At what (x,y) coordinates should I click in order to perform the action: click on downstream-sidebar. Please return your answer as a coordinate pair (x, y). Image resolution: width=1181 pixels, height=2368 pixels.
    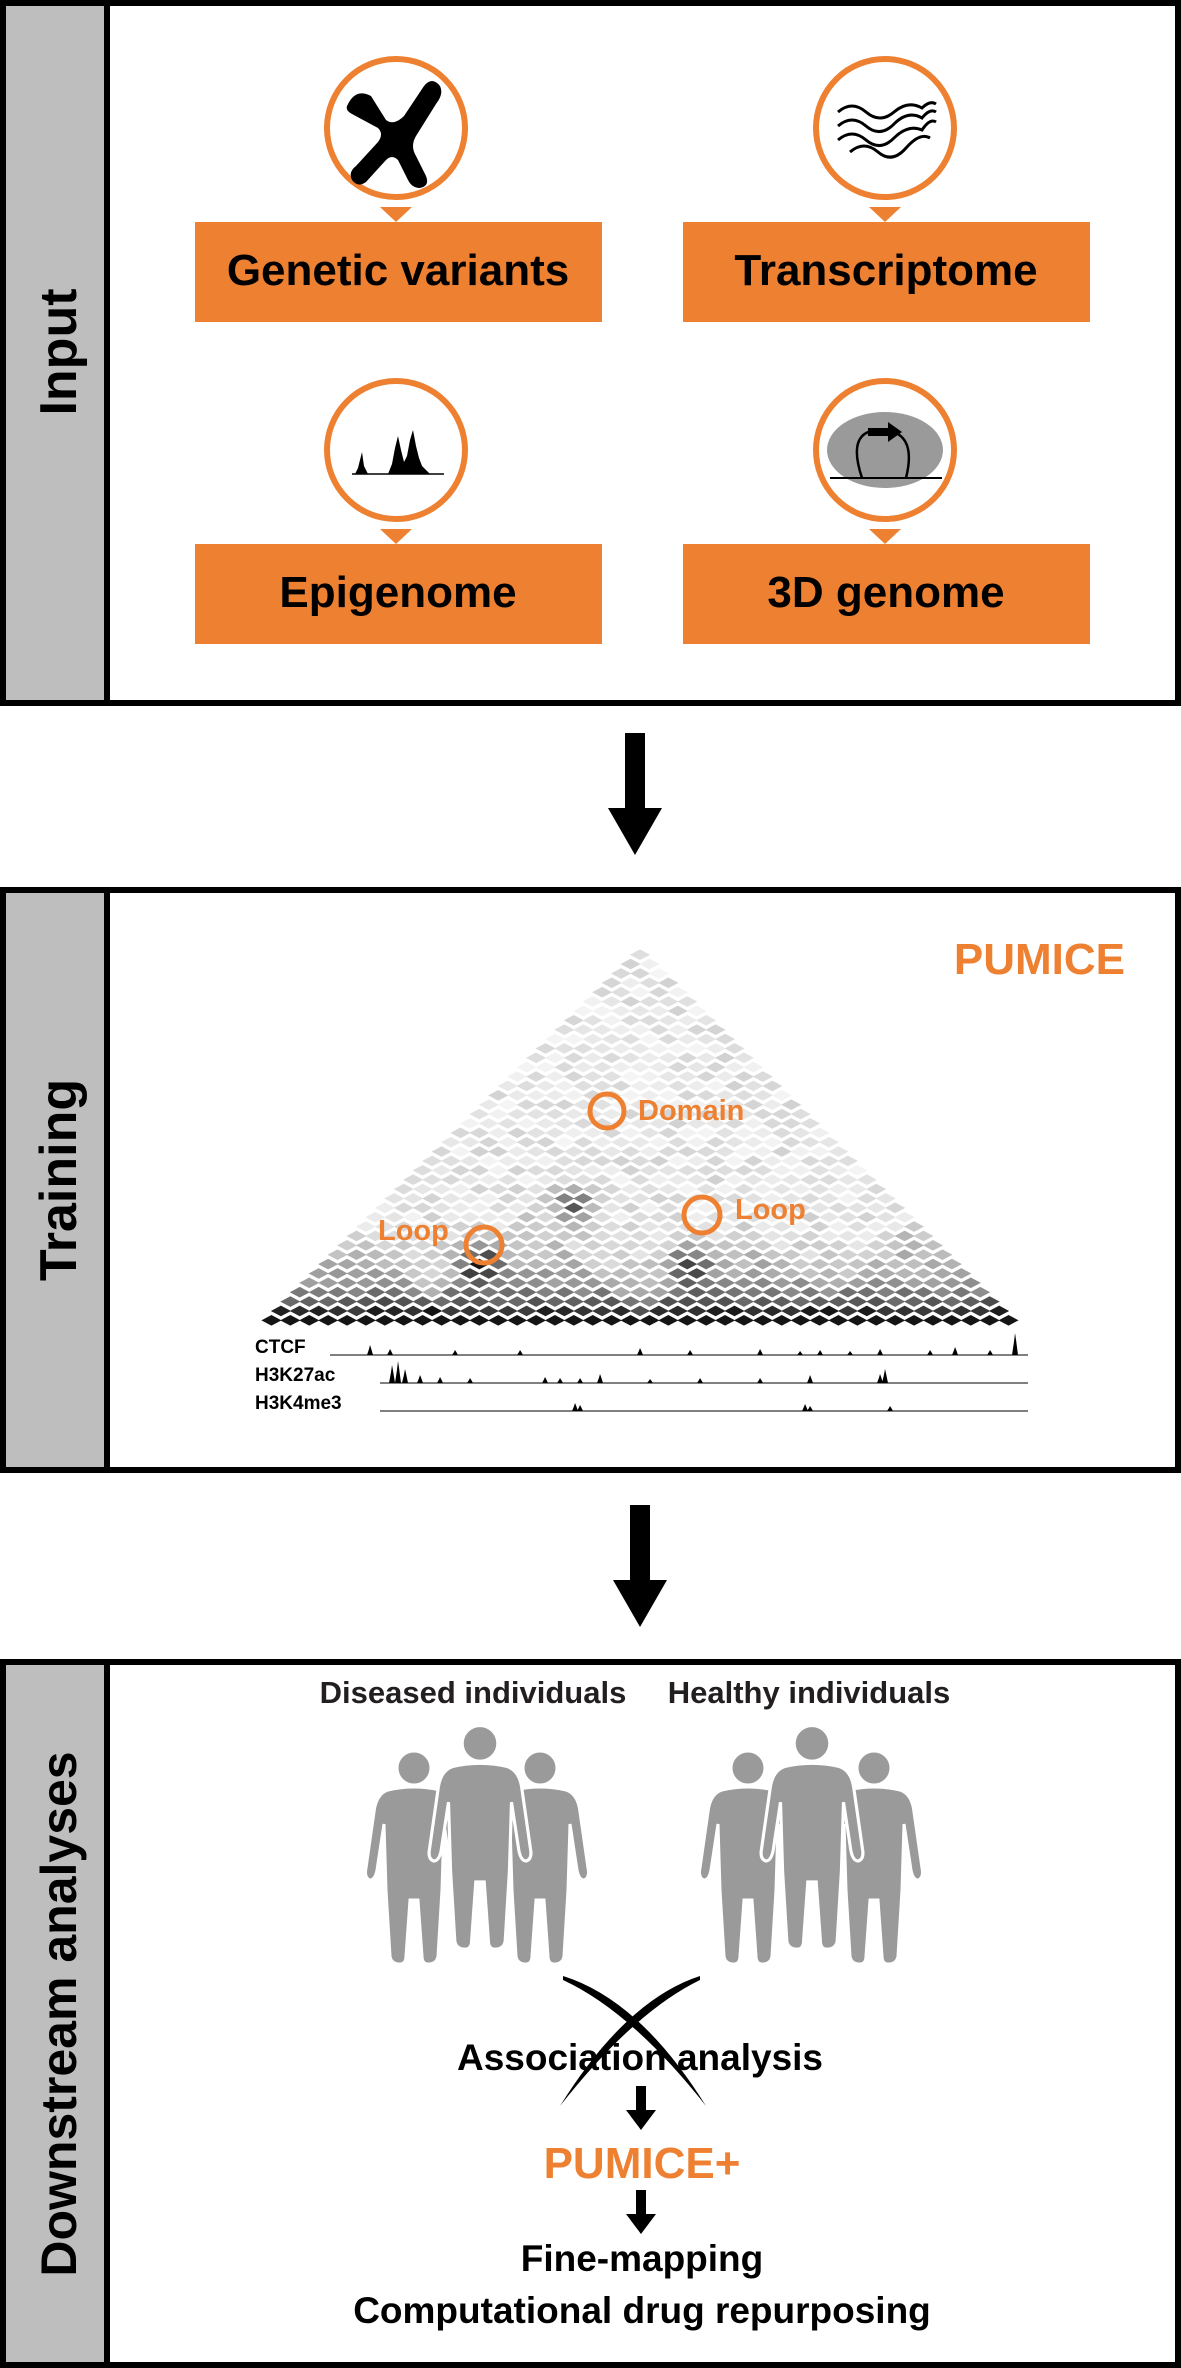
    Looking at the image, I should click on (55, 2013).